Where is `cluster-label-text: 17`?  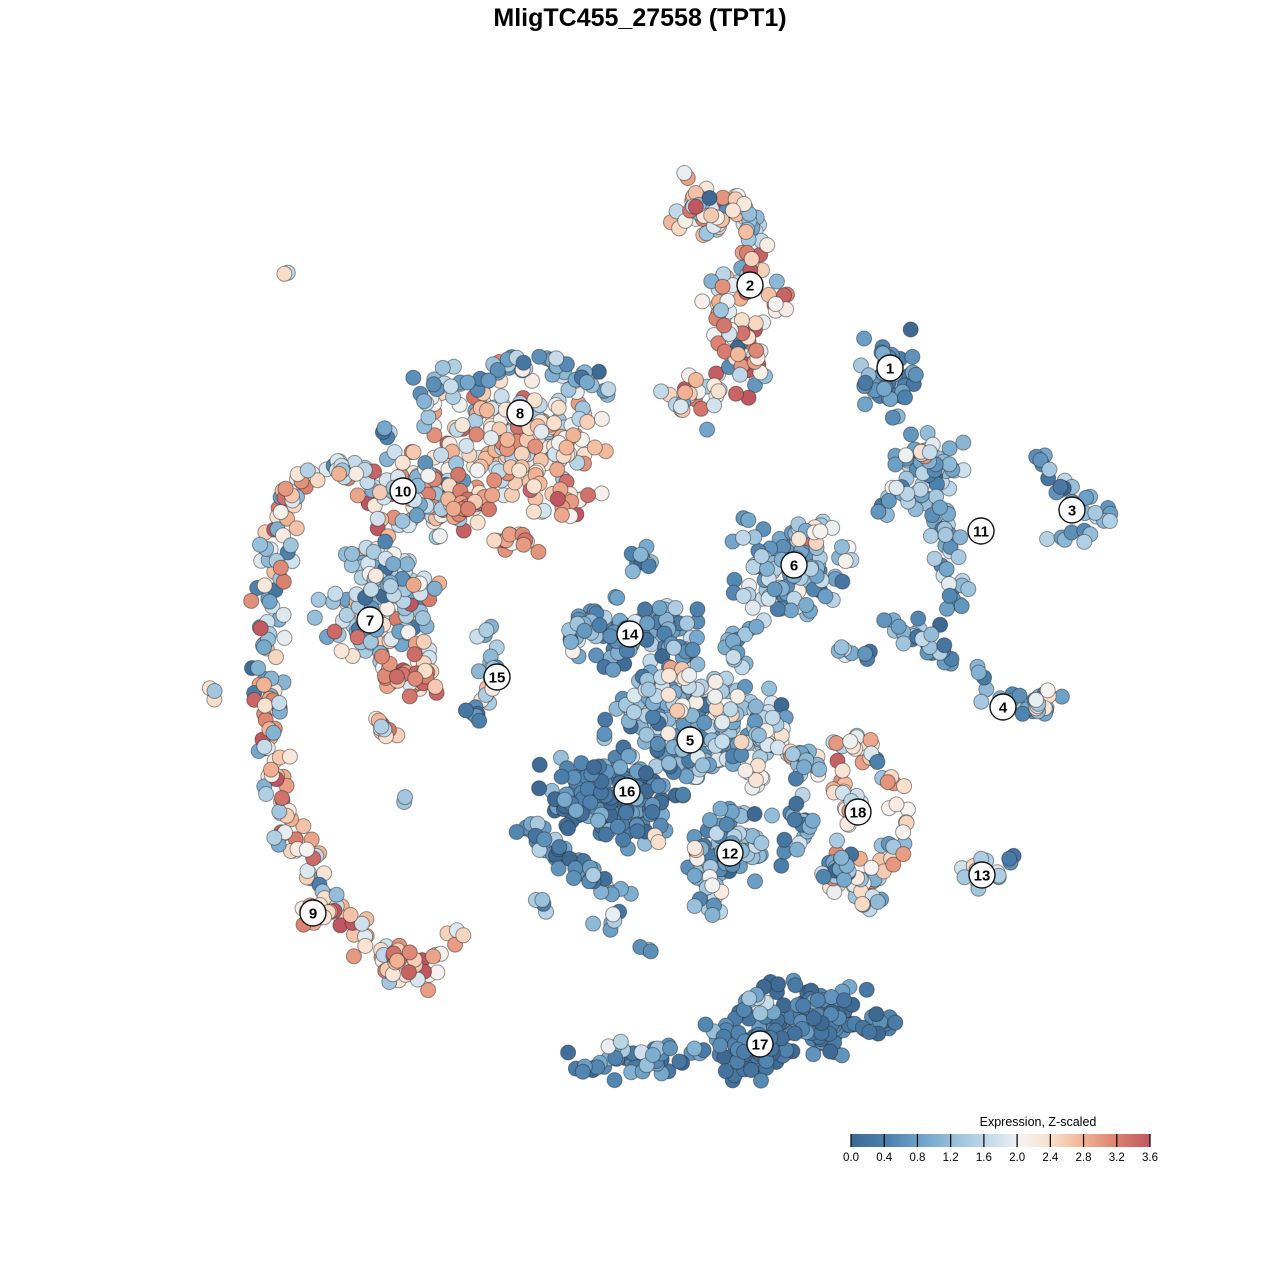
cluster-label-text: 17 is located at coordinates (760, 1044).